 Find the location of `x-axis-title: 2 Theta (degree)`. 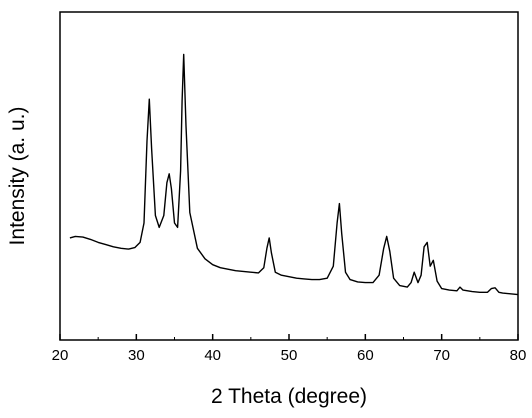

x-axis-title: 2 Theta (degree) is located at coordinates (289, 396).